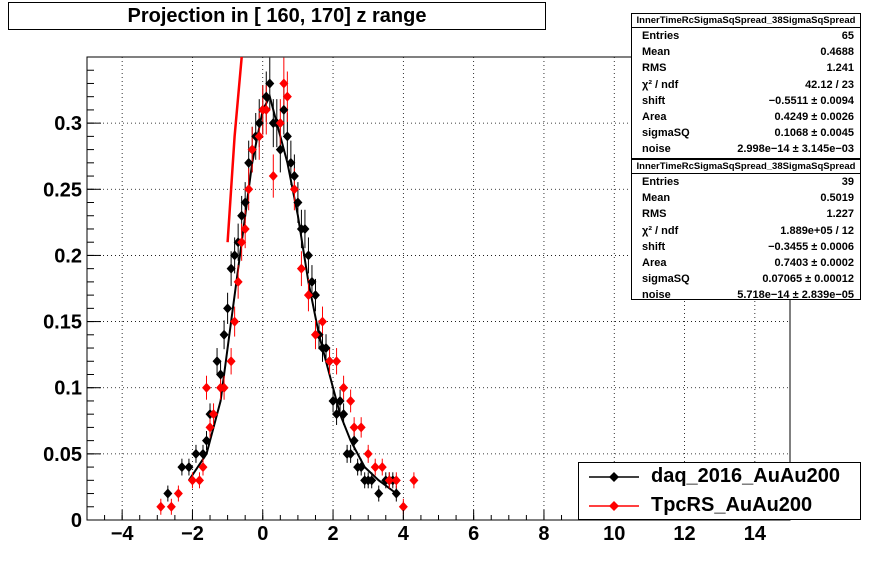 Image resolution: width=878 pixels, height=578 pixels. I want to click on stats-value: 65, so click(847, 36).